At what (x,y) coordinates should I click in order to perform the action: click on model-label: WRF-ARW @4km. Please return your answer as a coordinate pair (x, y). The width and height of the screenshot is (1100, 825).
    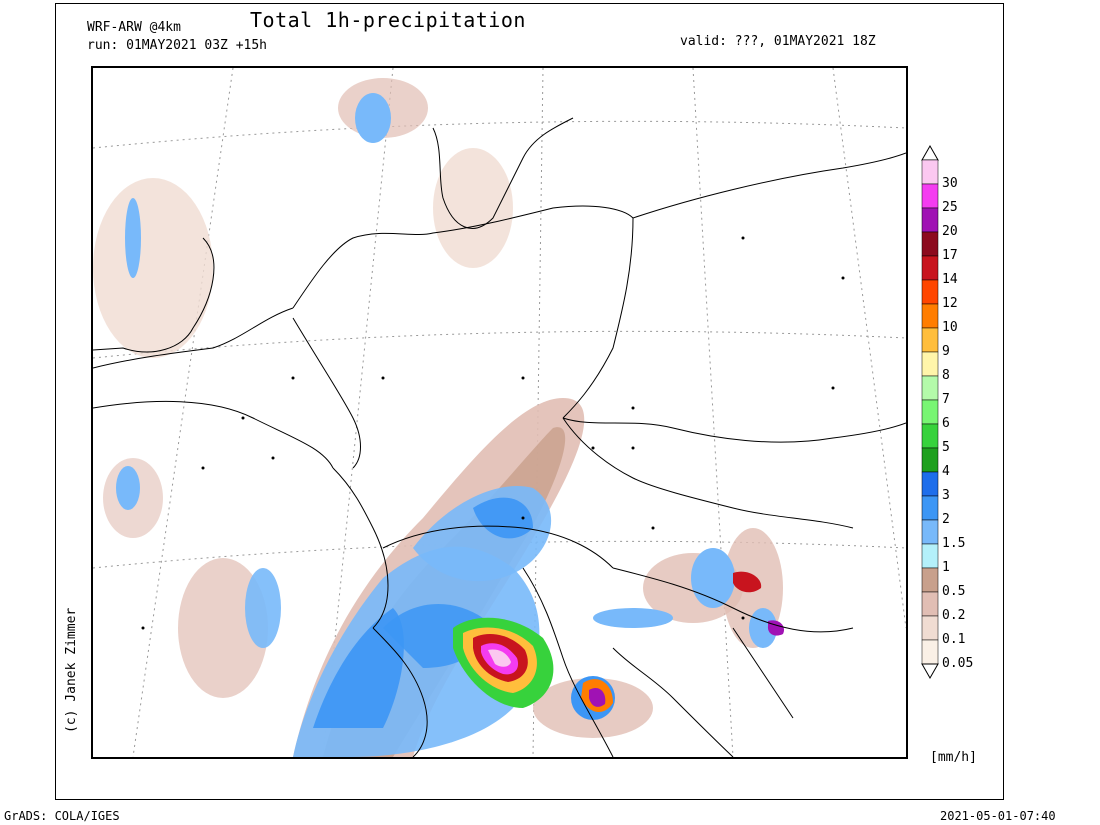
    Looking at the image, I should click on (134, 27).